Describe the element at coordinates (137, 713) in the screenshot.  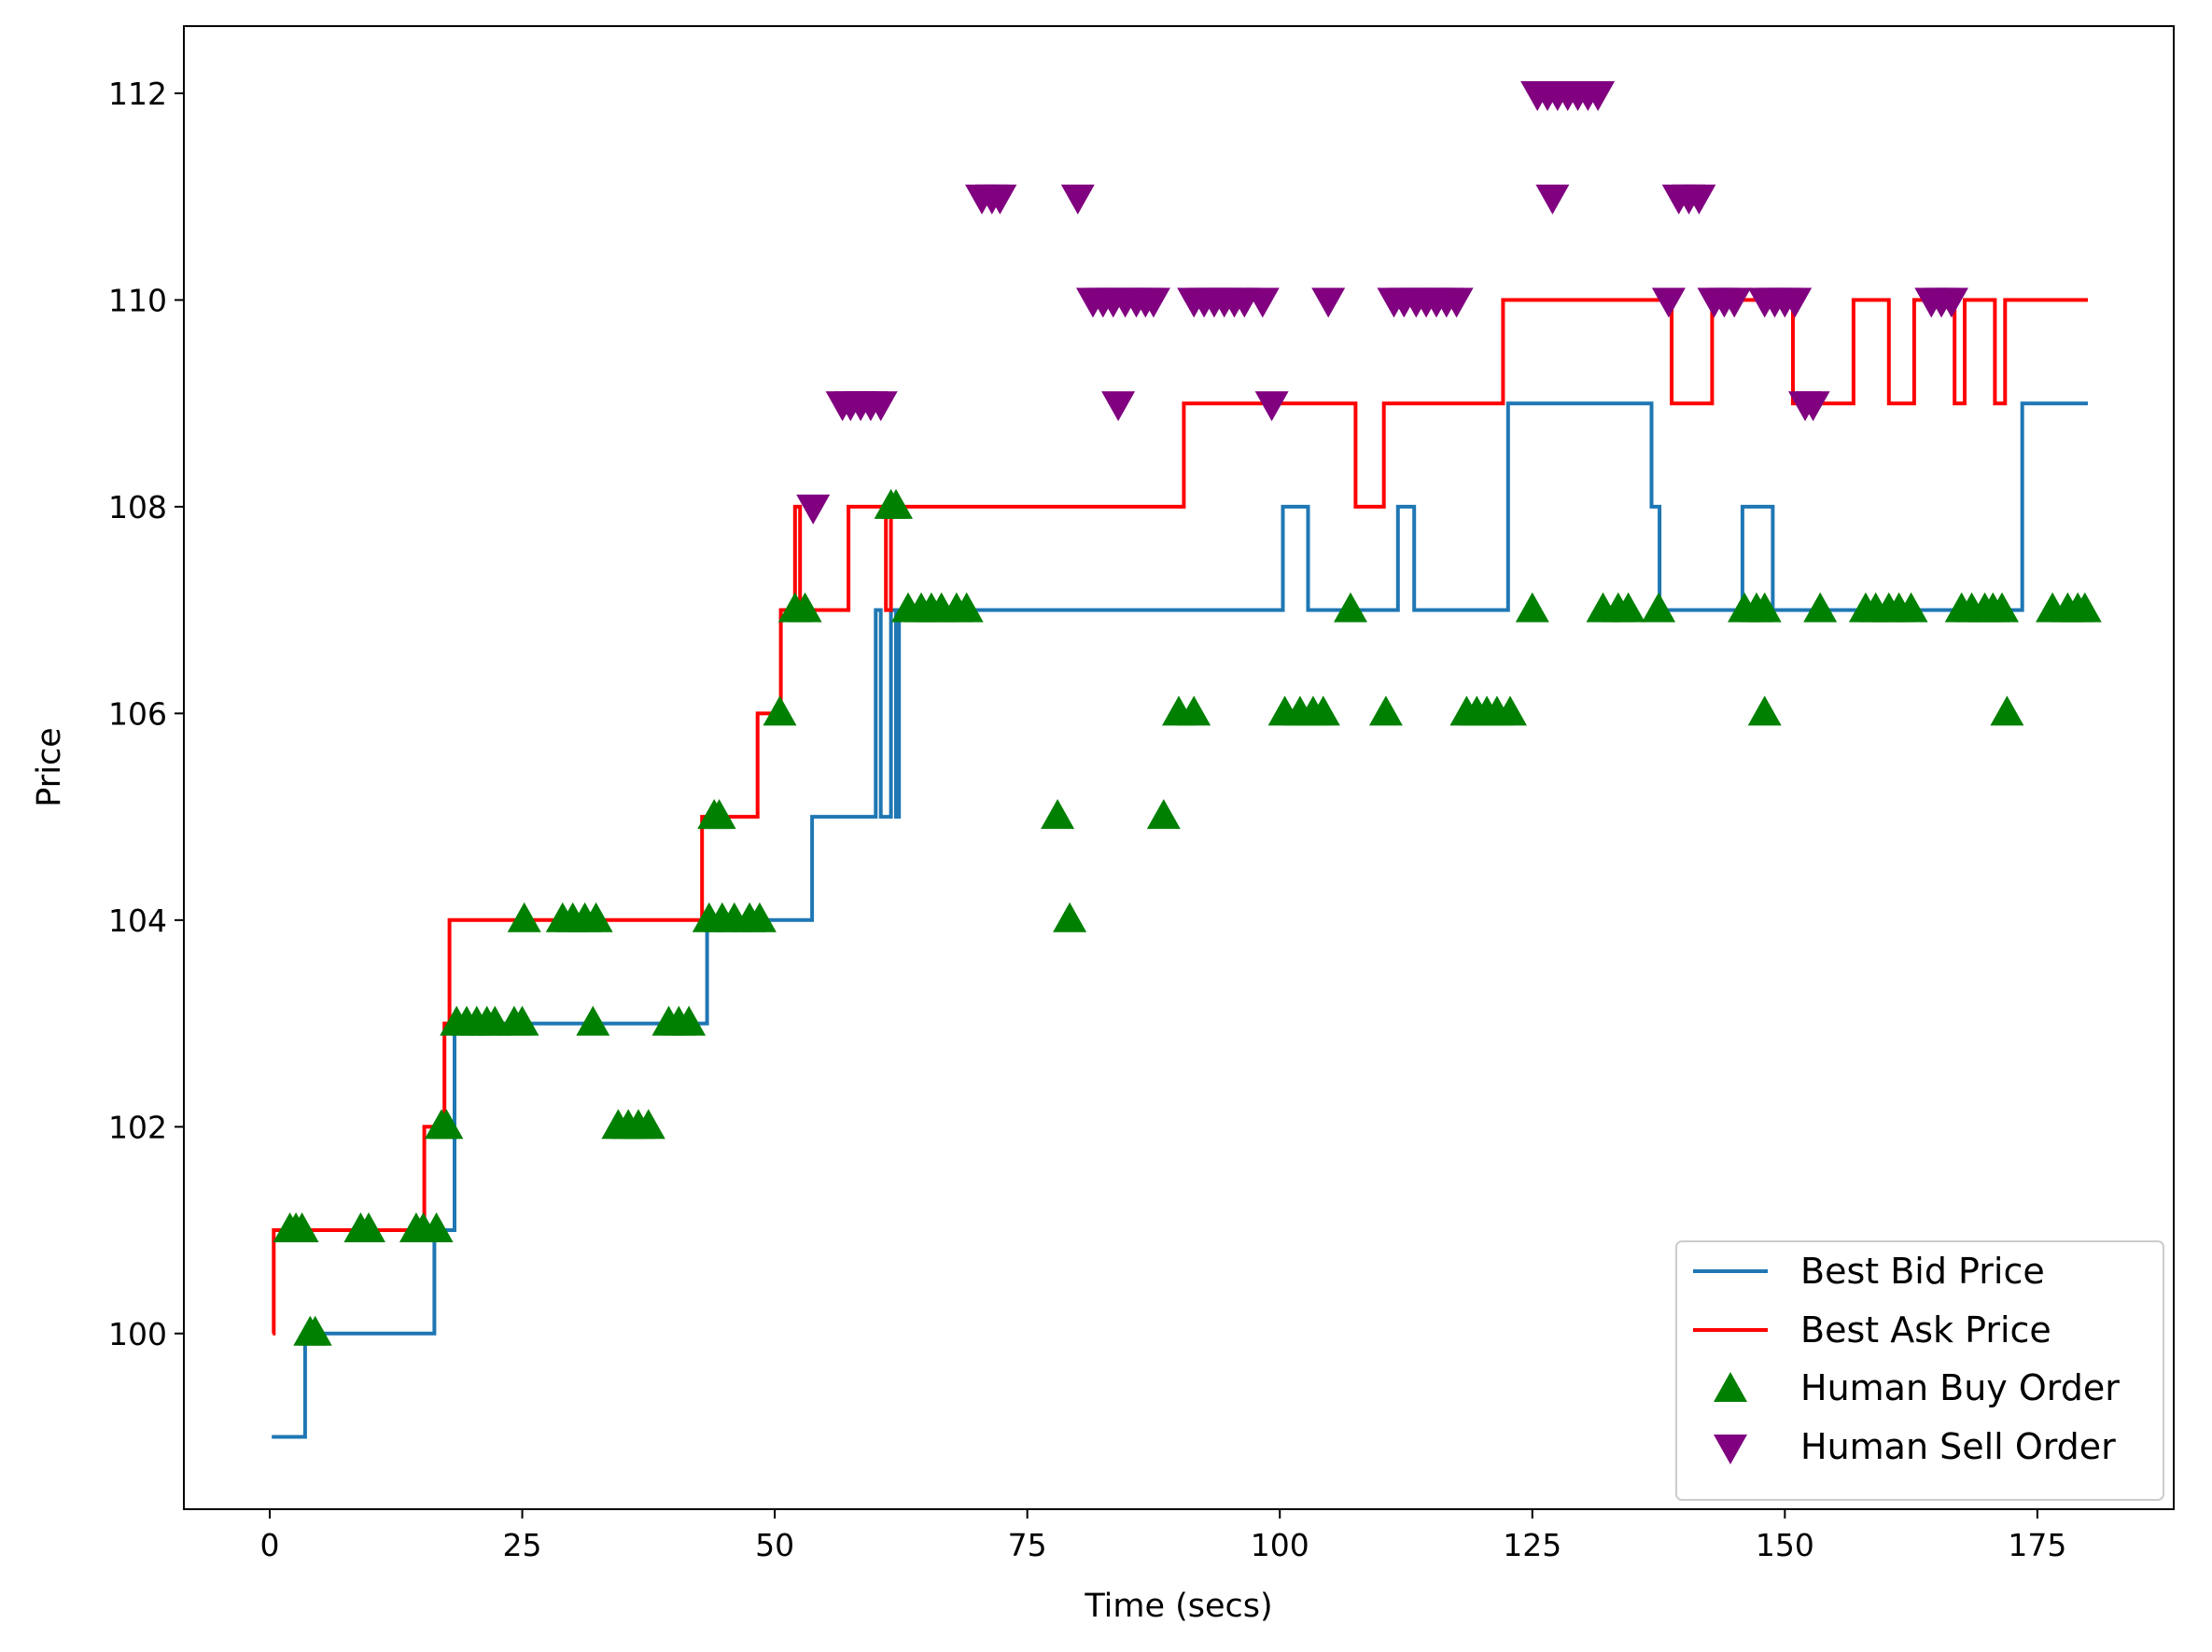
I see `y-tick-label: 106` at that location.